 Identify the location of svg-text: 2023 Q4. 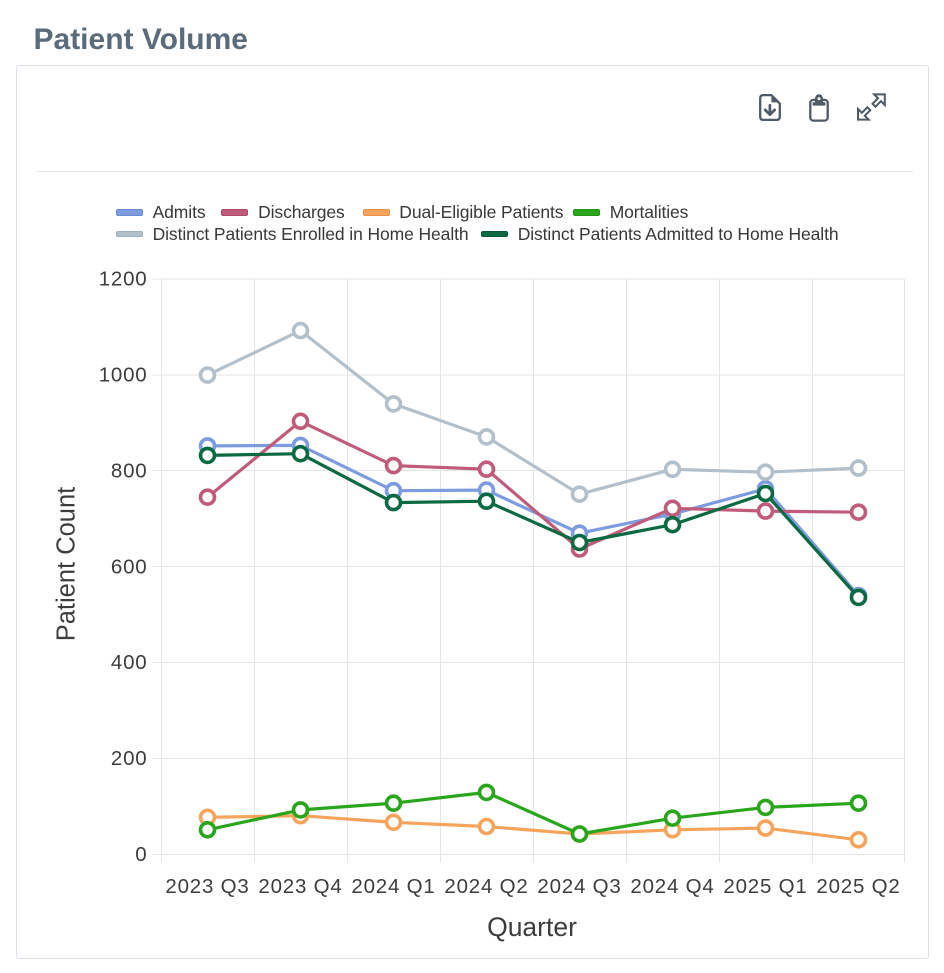
(300, 886).